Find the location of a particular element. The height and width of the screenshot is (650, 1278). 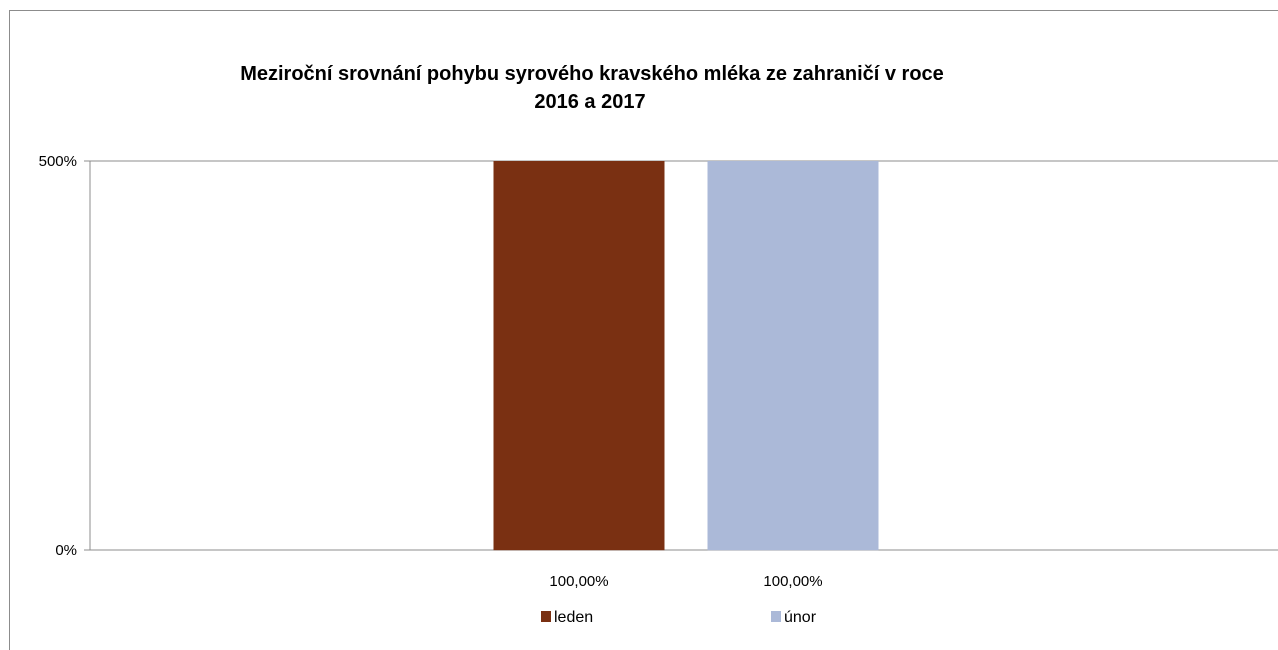

legend-swatch-únor is located at coordinates (776, 616).